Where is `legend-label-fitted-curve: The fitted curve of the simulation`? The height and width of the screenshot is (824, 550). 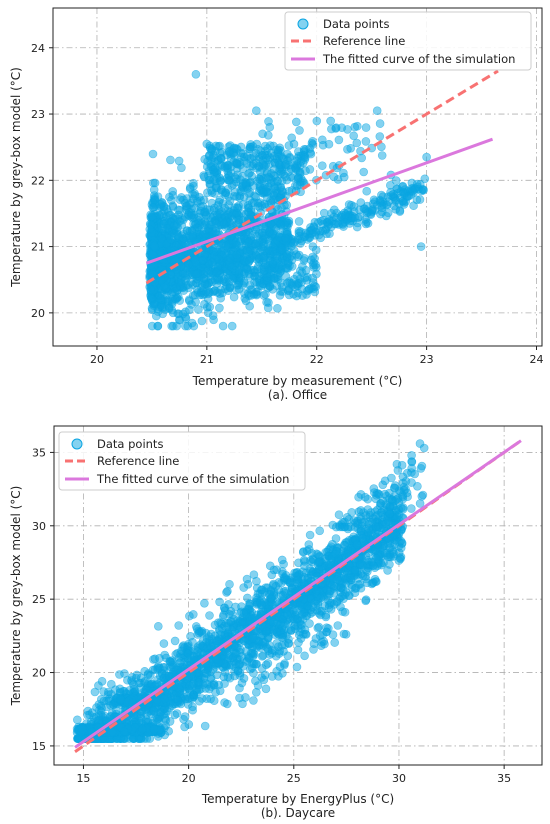
legend-label-fitted-curve: The fitted curve of the simulation is located at coordinates (418, 59).